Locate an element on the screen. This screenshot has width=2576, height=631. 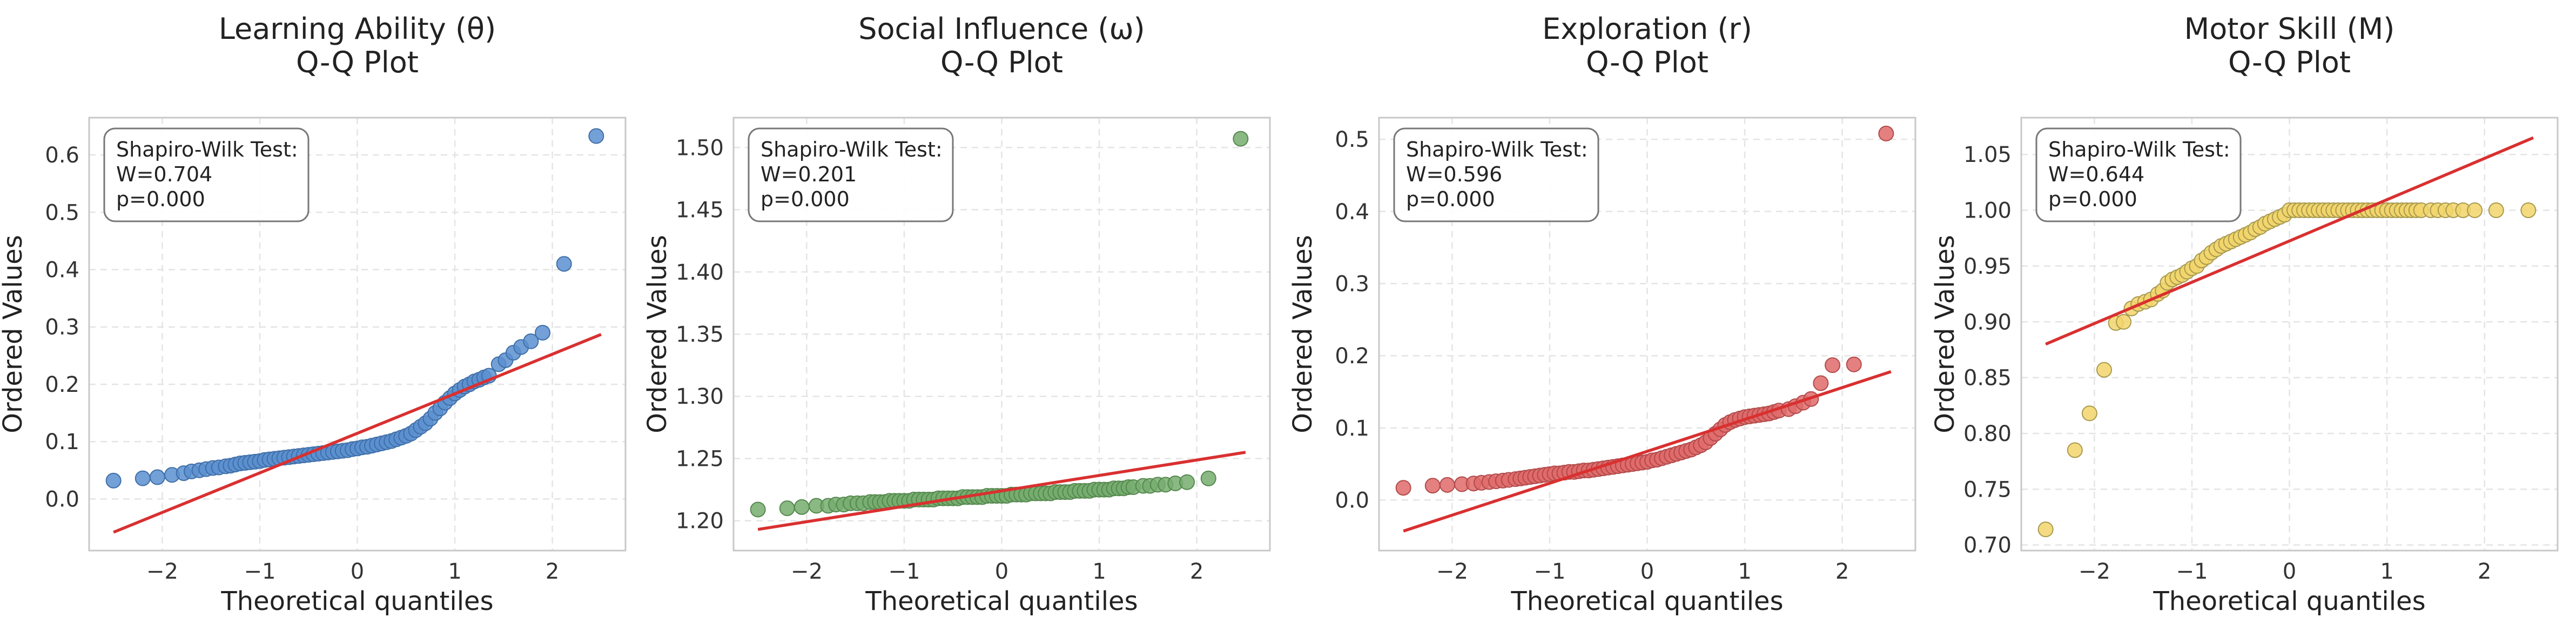
y-tick-label: 0.1 is located at coordinates (1352, 428).